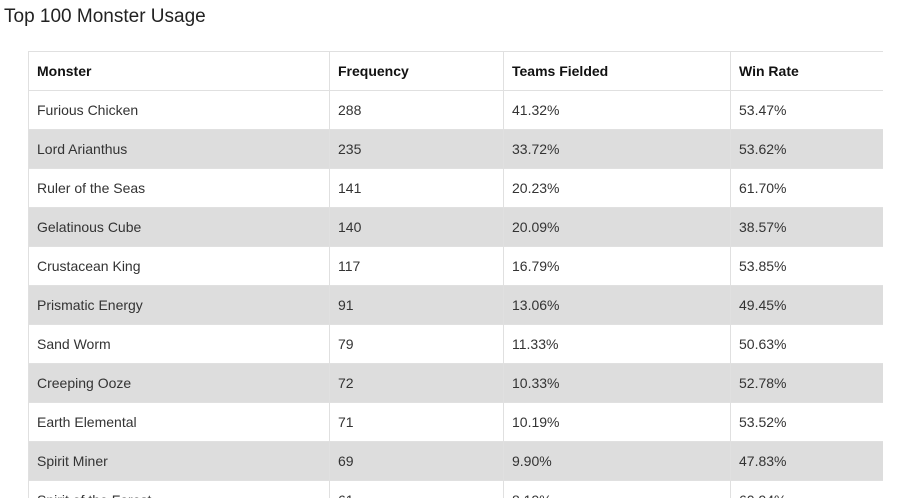 This screenshot has height=498, width=900. What do you see at coordinates (179, 227) in the screenshot?
I see `monster-name-cell: Gelatinous Cube` at bounding box center [179, 227].